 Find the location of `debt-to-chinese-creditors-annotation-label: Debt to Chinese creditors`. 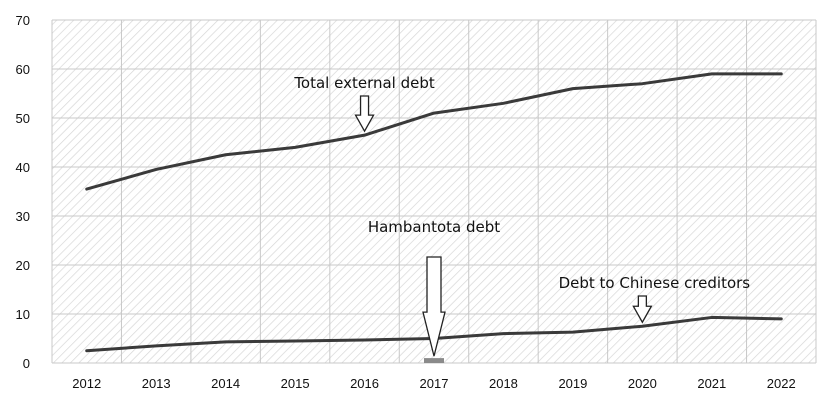

debt-to-chinese-creditors-annotation-label: Debt to Chinese creditors is located at coordinates (655, 283).